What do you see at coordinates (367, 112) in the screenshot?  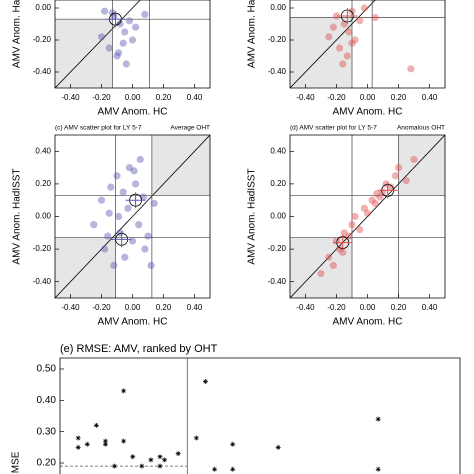 I see `x-axis-label: AMV Anom. HC` at bounding box center [367, 112].